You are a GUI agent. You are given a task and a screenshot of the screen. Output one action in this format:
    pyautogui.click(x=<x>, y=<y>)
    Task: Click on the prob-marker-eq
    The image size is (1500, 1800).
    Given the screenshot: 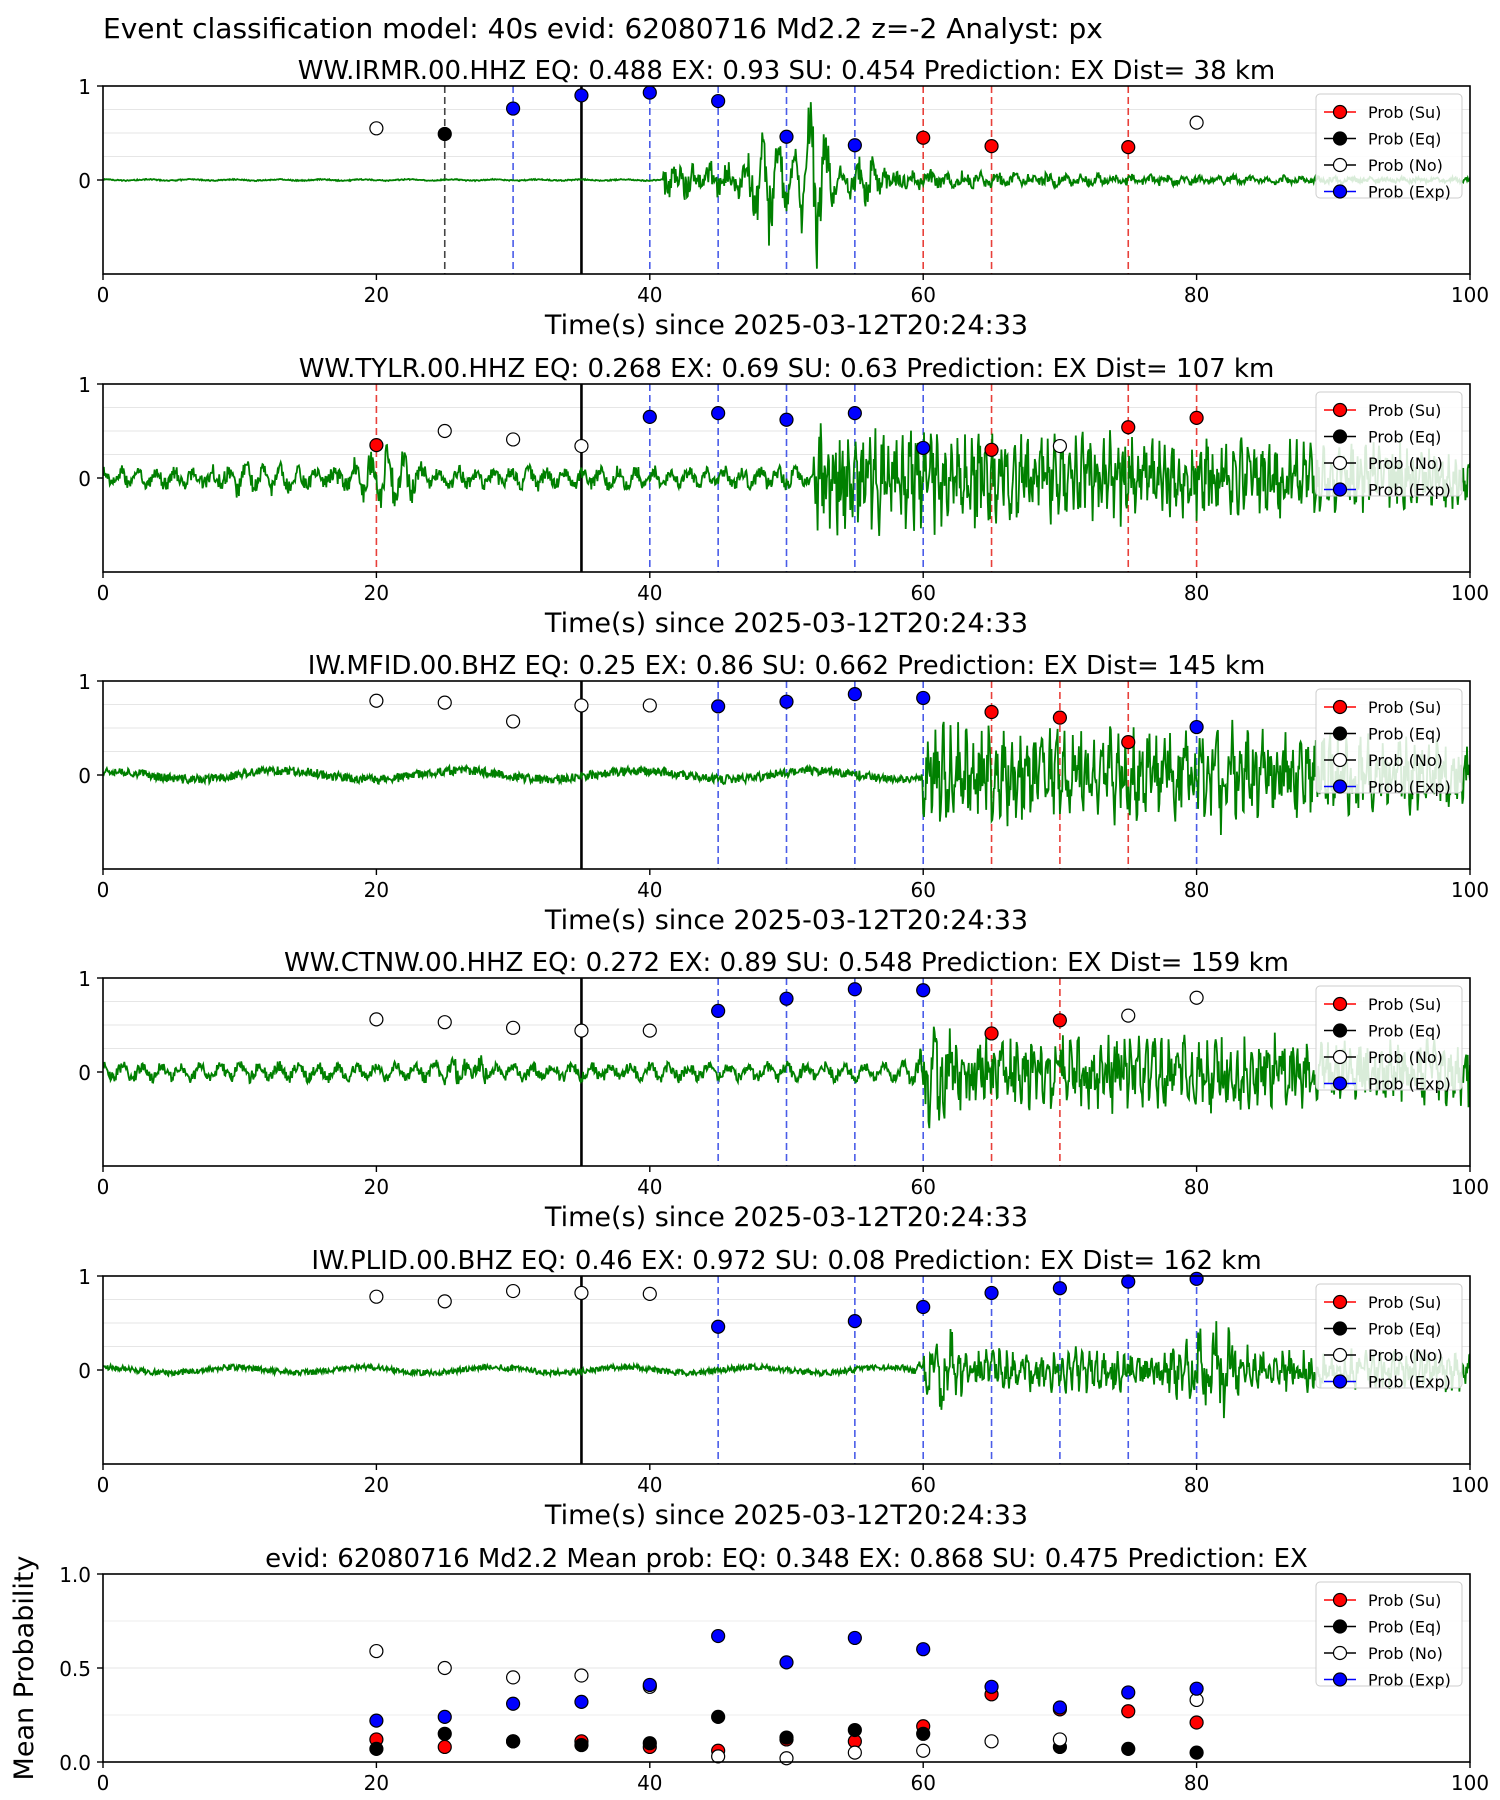 What is the action you would take?
    pyautogui.click(x=444, y=134)
    